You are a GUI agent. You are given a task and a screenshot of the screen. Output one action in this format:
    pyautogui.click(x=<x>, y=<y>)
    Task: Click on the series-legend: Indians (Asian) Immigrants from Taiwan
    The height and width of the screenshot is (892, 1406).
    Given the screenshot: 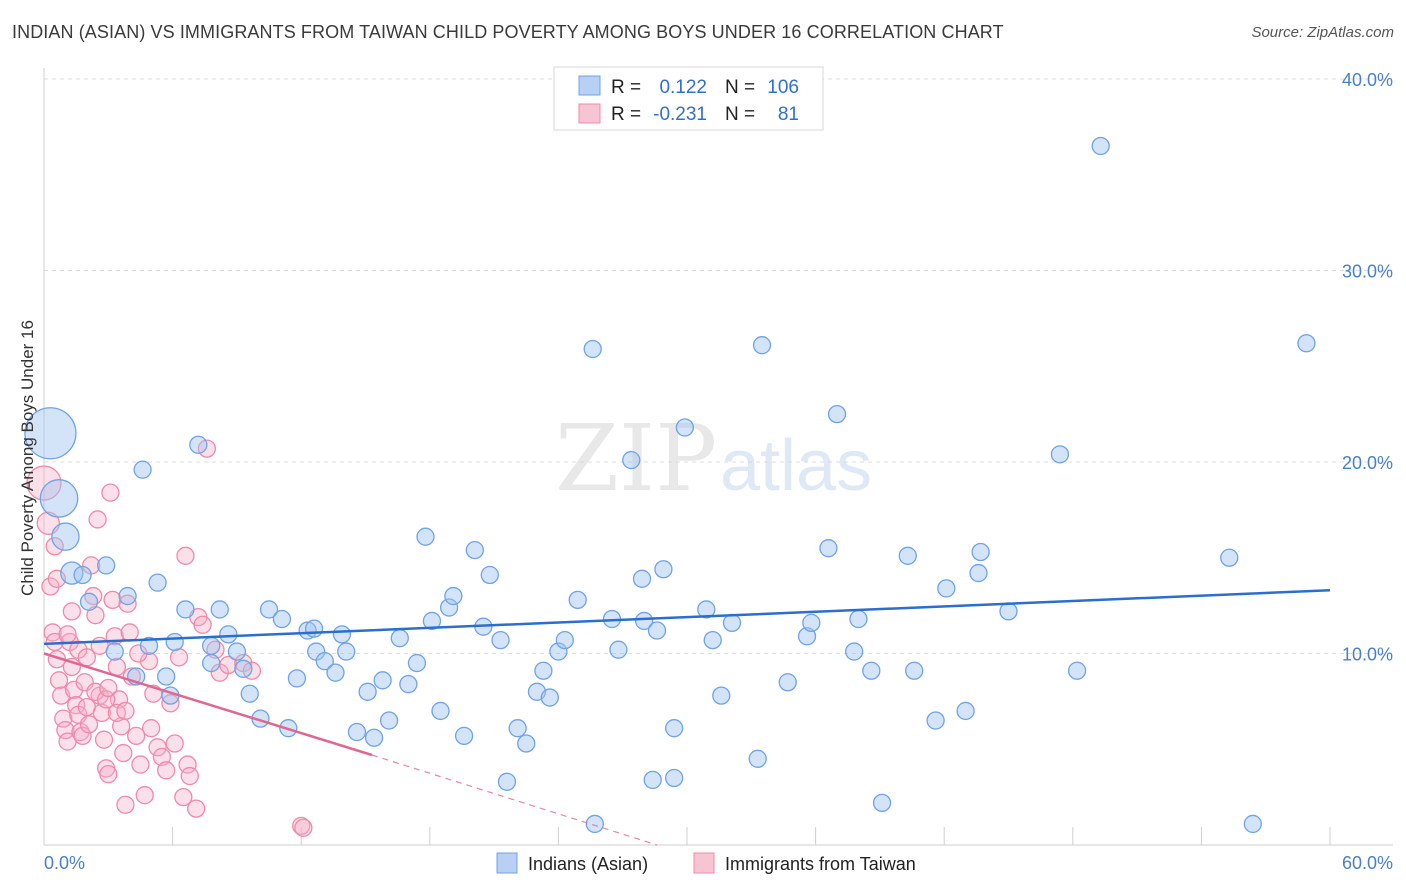 What is the action you would take?
    pyautogui.click(x=706, y=863)
    